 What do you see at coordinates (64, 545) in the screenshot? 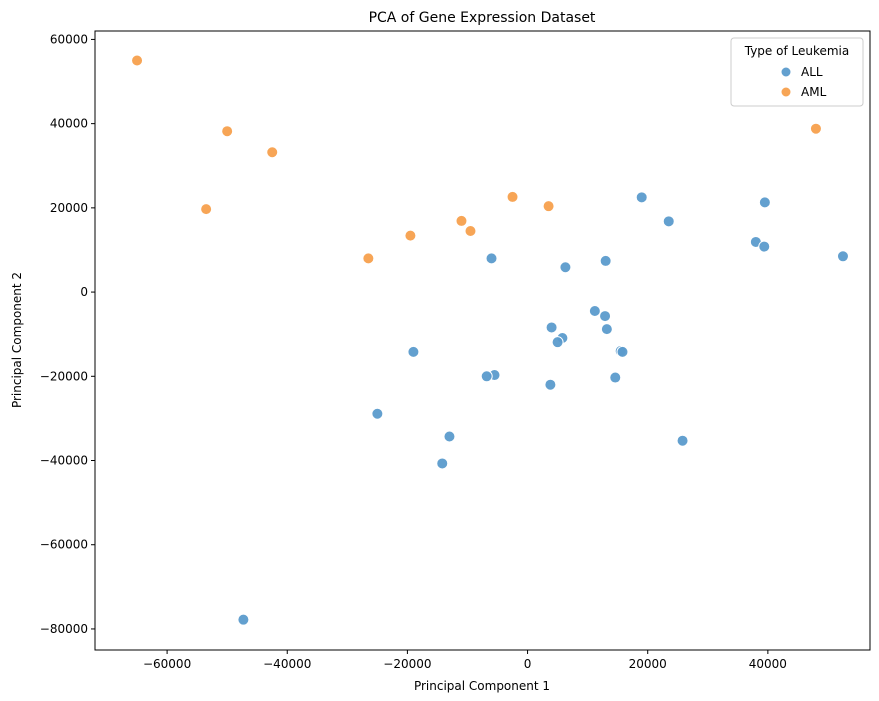
I see `y-tick-label: −60000` at bounding box center [64, 545].